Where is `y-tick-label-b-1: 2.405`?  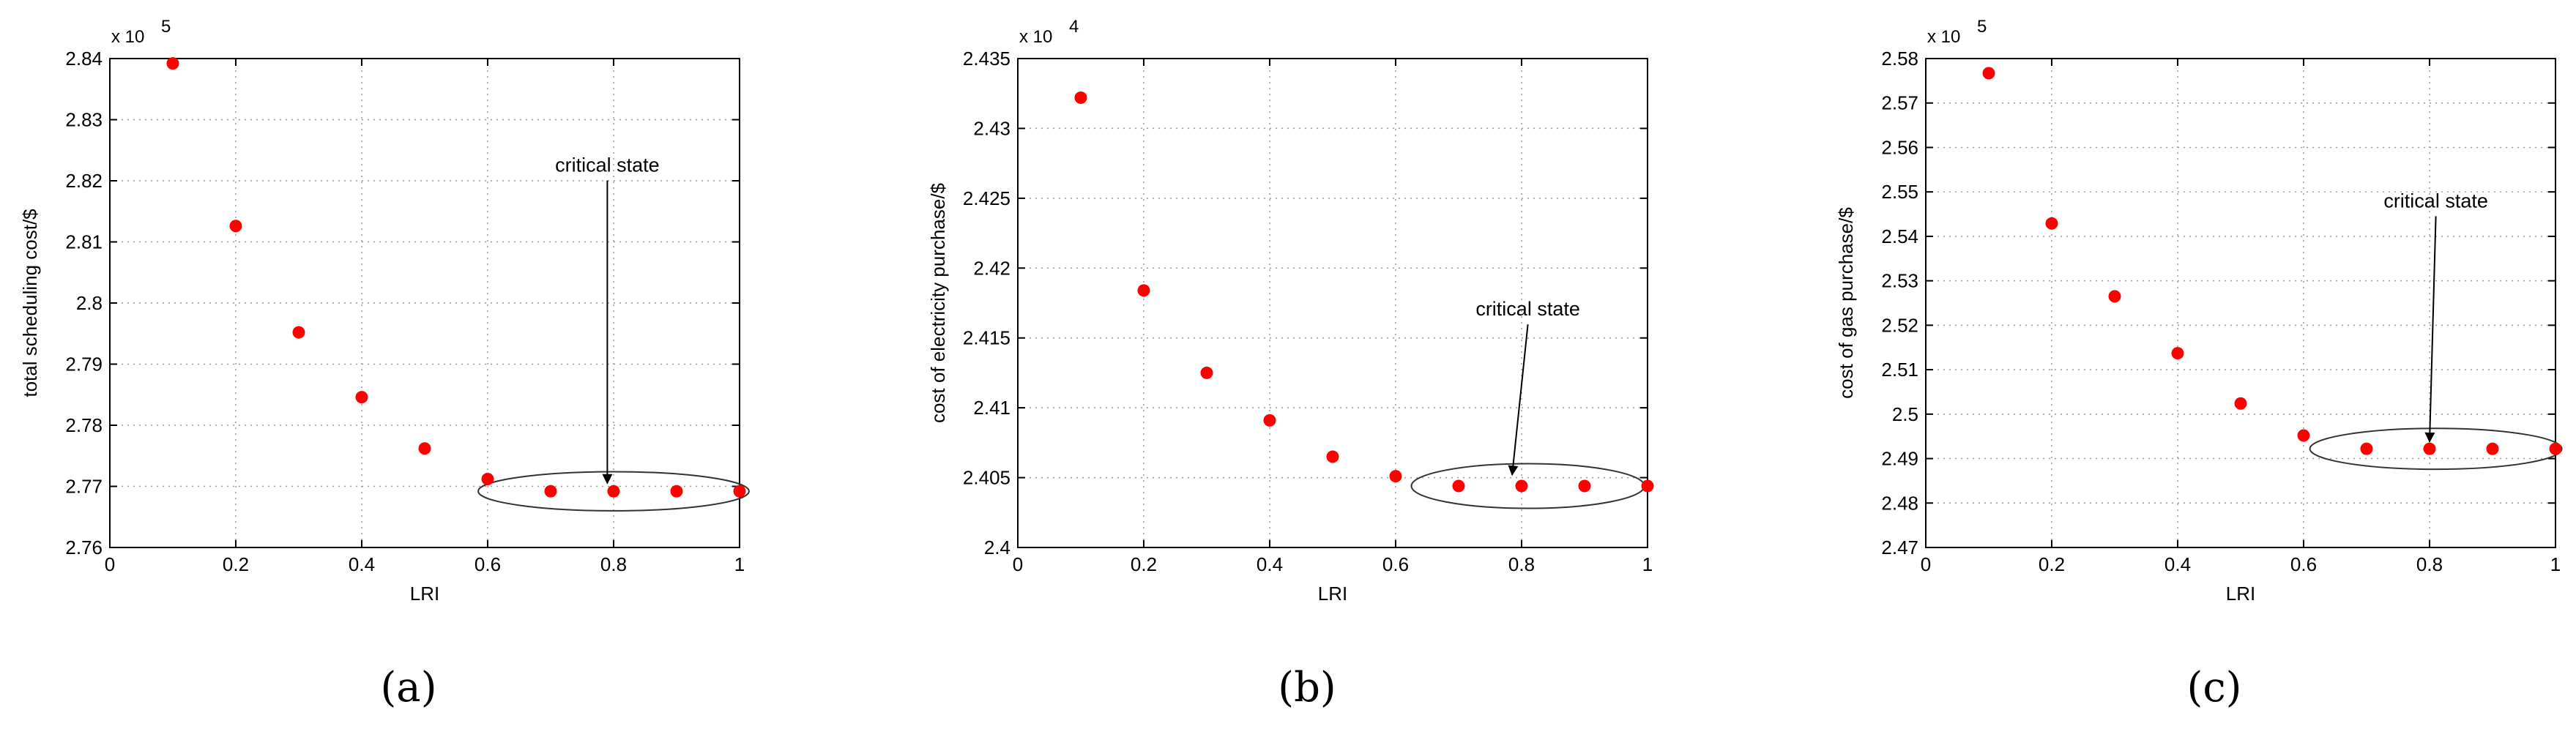 y-tick-label-b-1: 2.405 is located at coordinates (986, 478).